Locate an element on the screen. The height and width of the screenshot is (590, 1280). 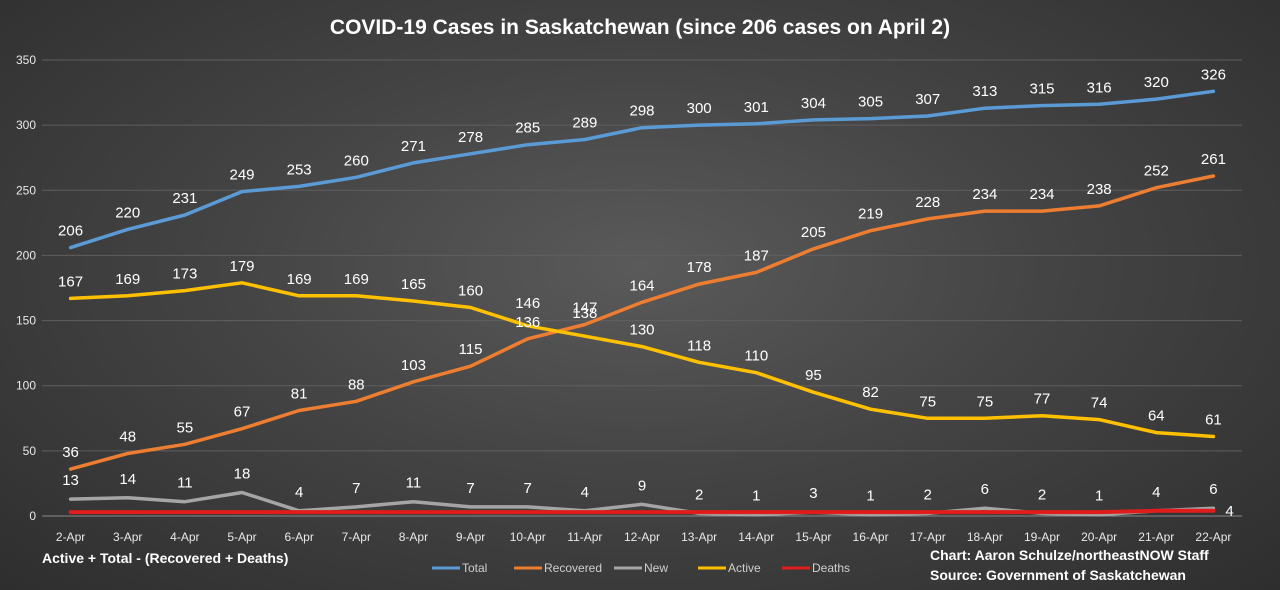
x-tick-label: 9-Apr is located at coordinates (470, 537).